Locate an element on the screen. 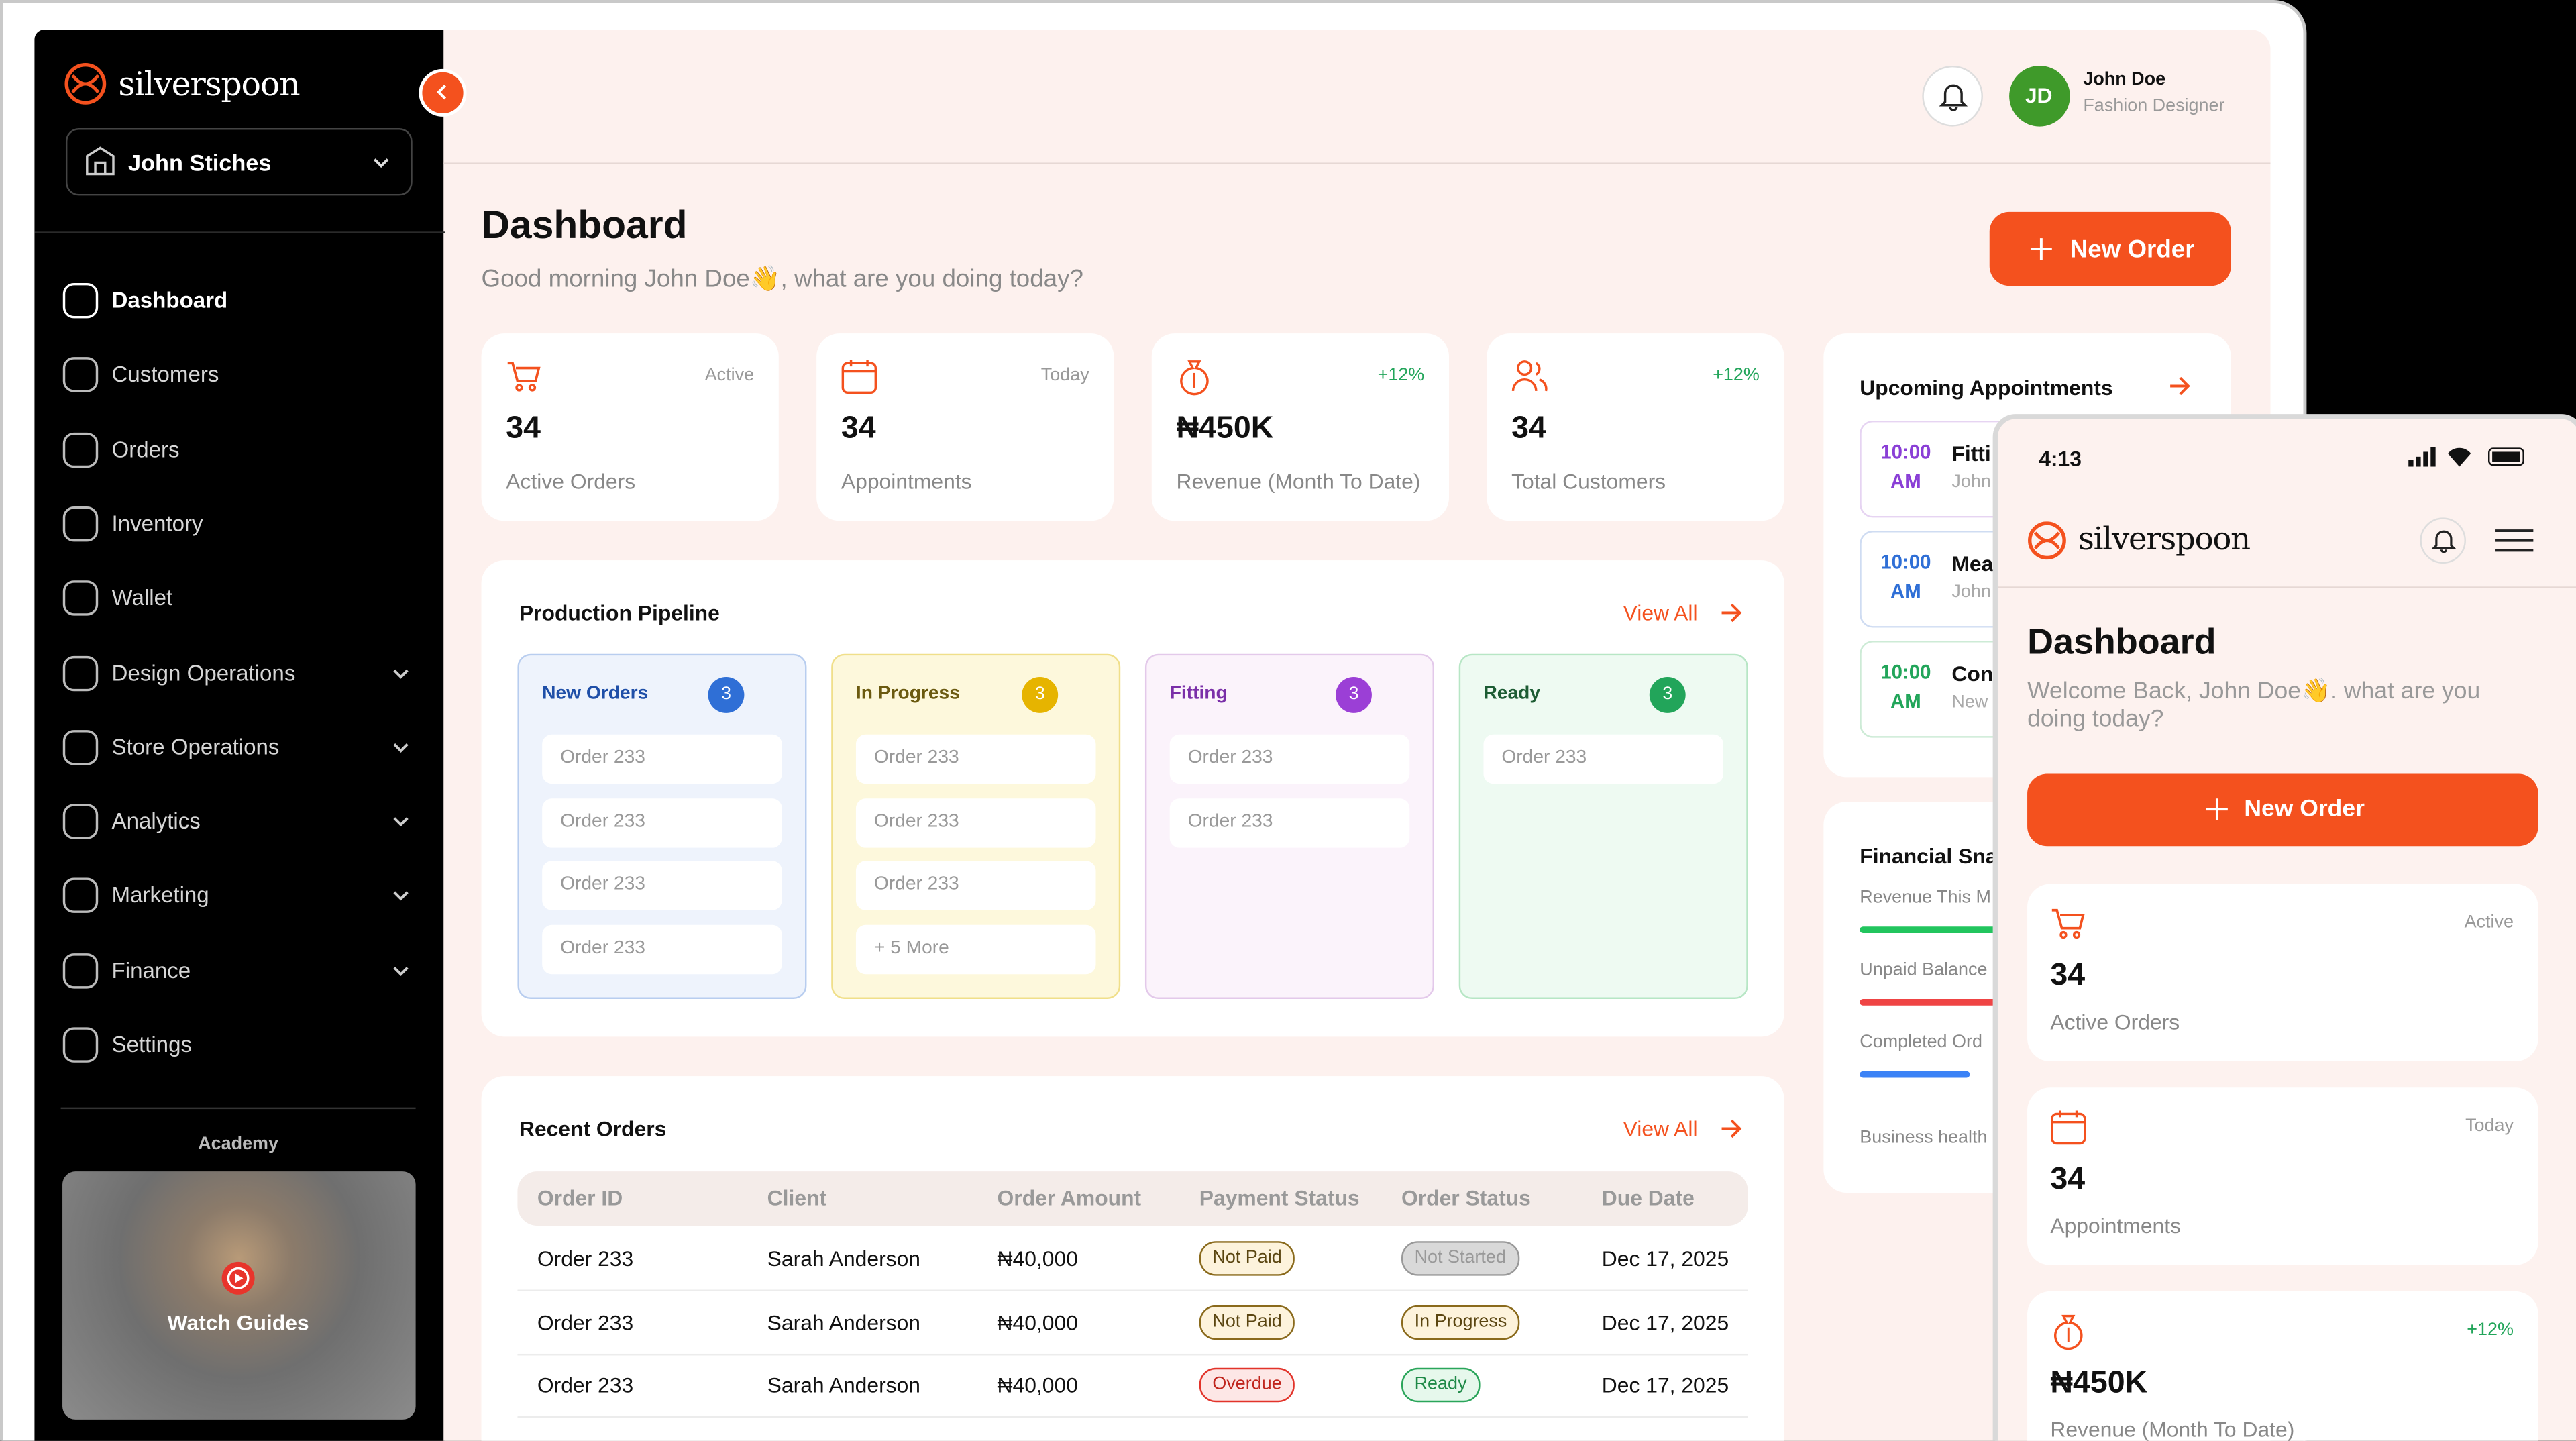 The height and width of the screenshot is (1441, 2576). phone-bell is located at coordinates (2443, 540).